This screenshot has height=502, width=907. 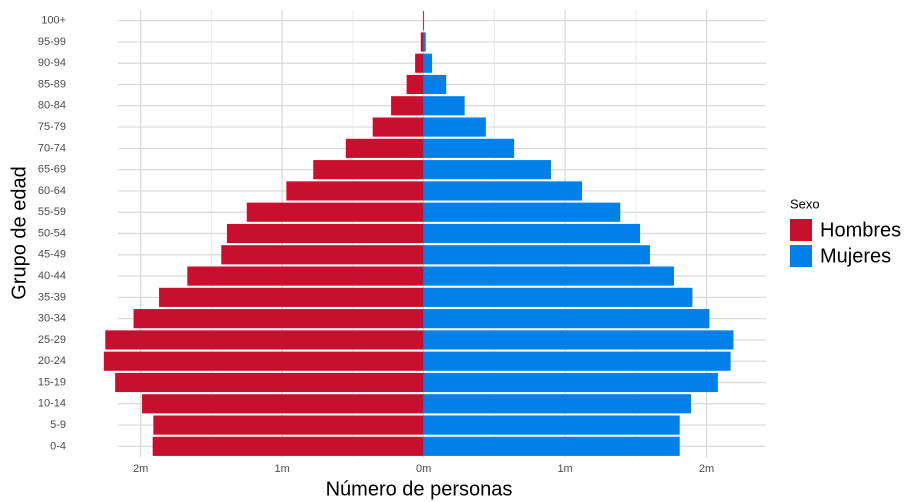 I want to click on x-tick-label: 0m, so click(x=423, y=469).